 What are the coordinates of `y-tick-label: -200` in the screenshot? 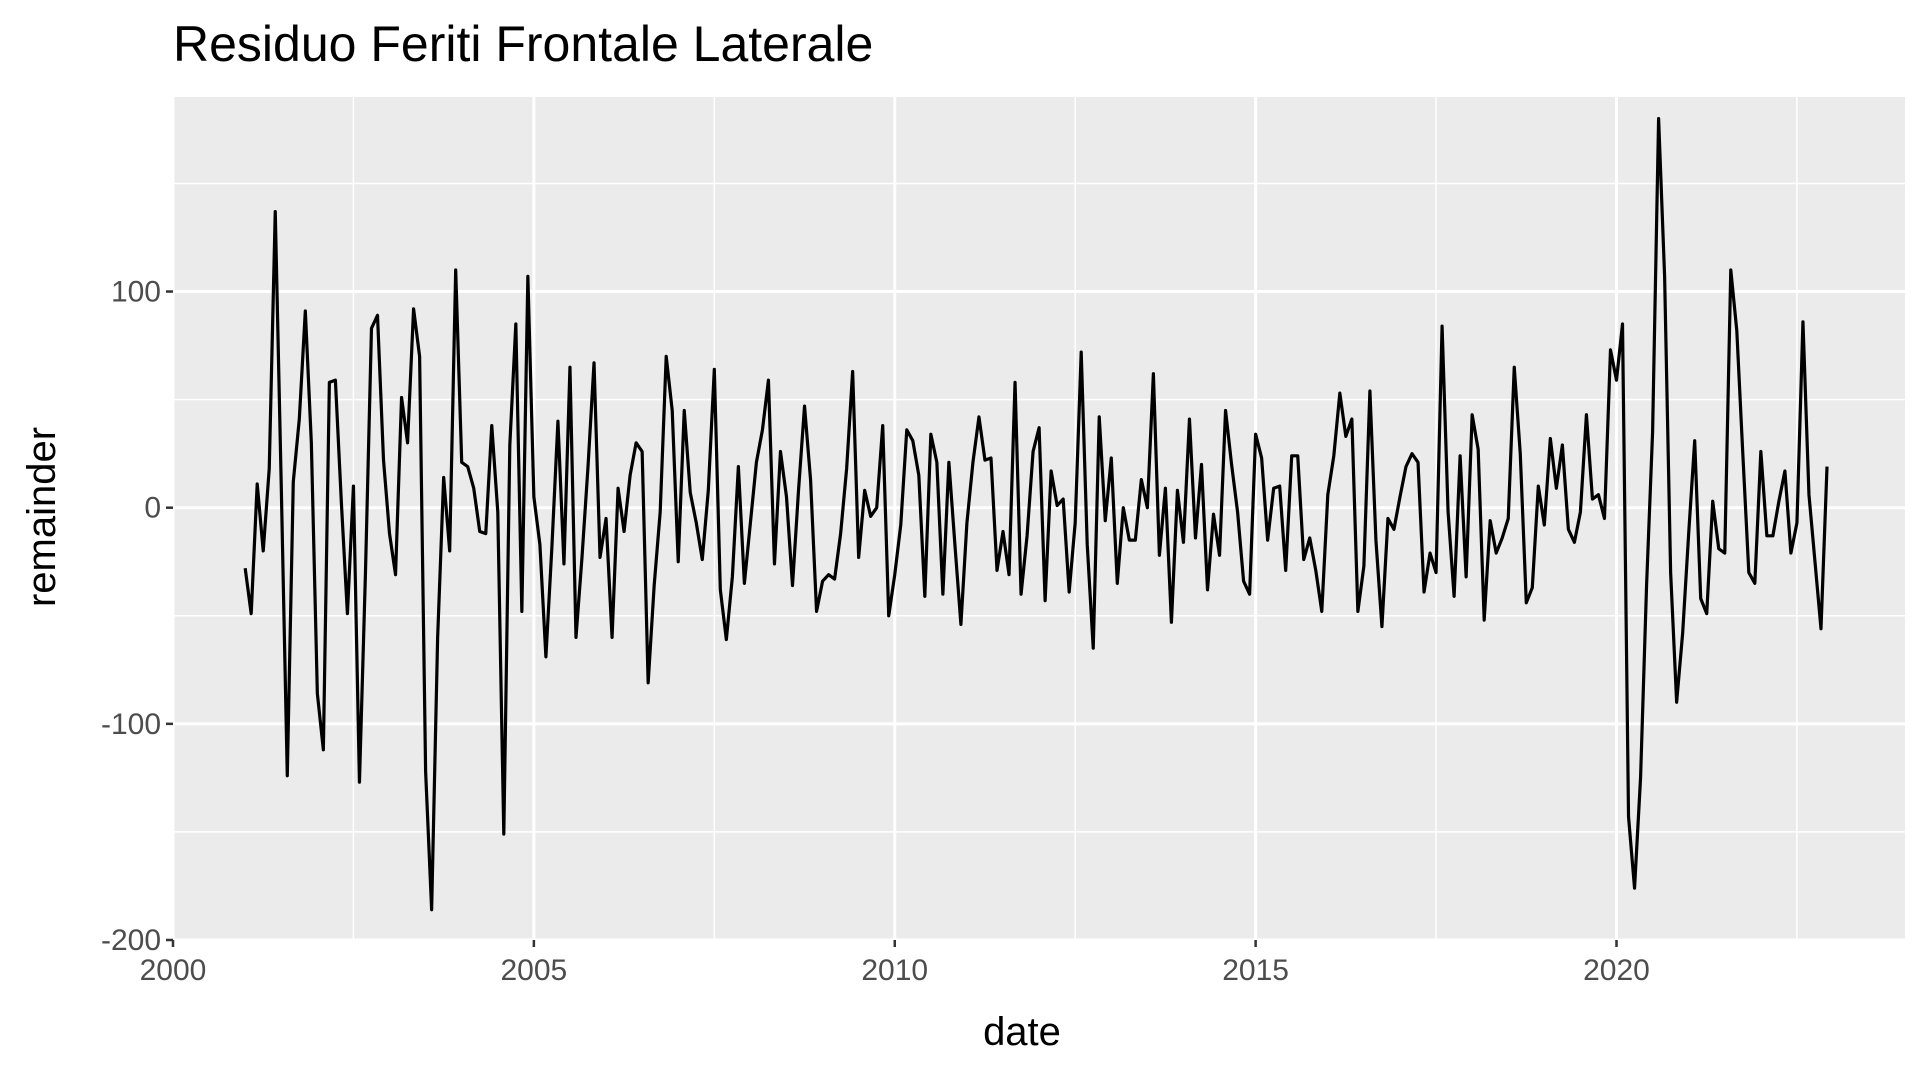 It's located at (131, 940).